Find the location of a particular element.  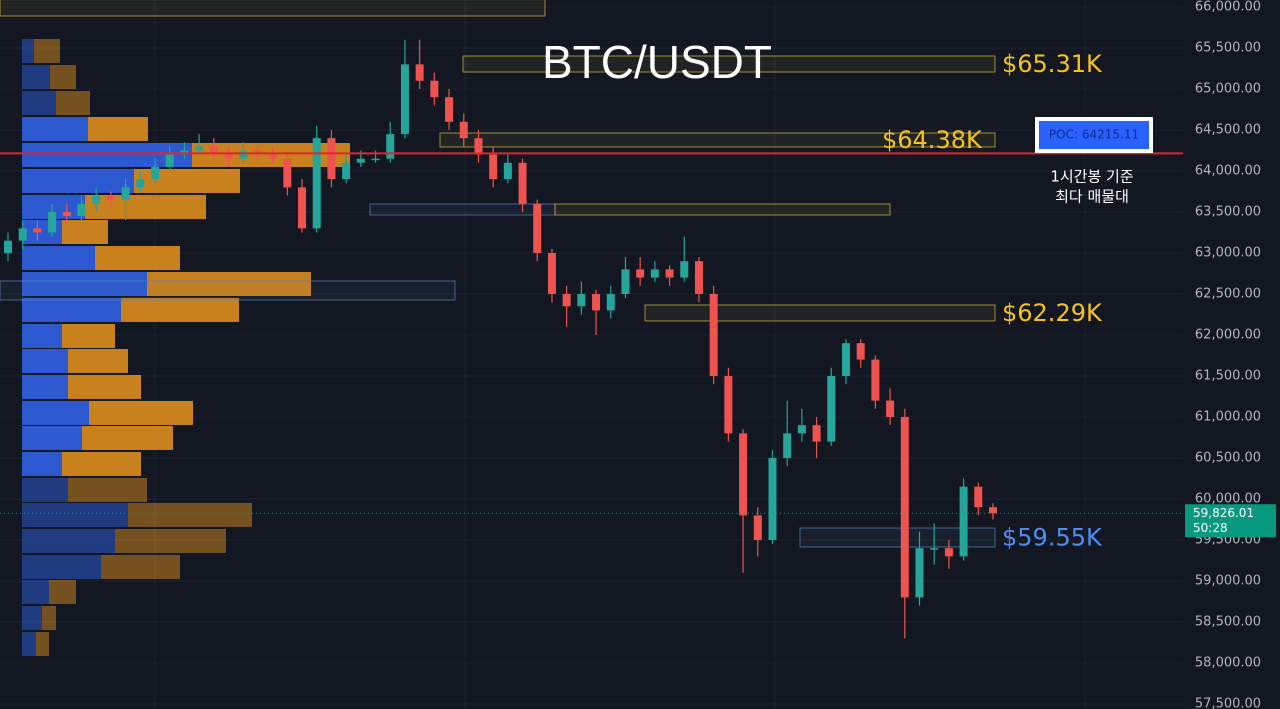

y-tick-label: 62,000.00 is located at coordinates (1228, 334).